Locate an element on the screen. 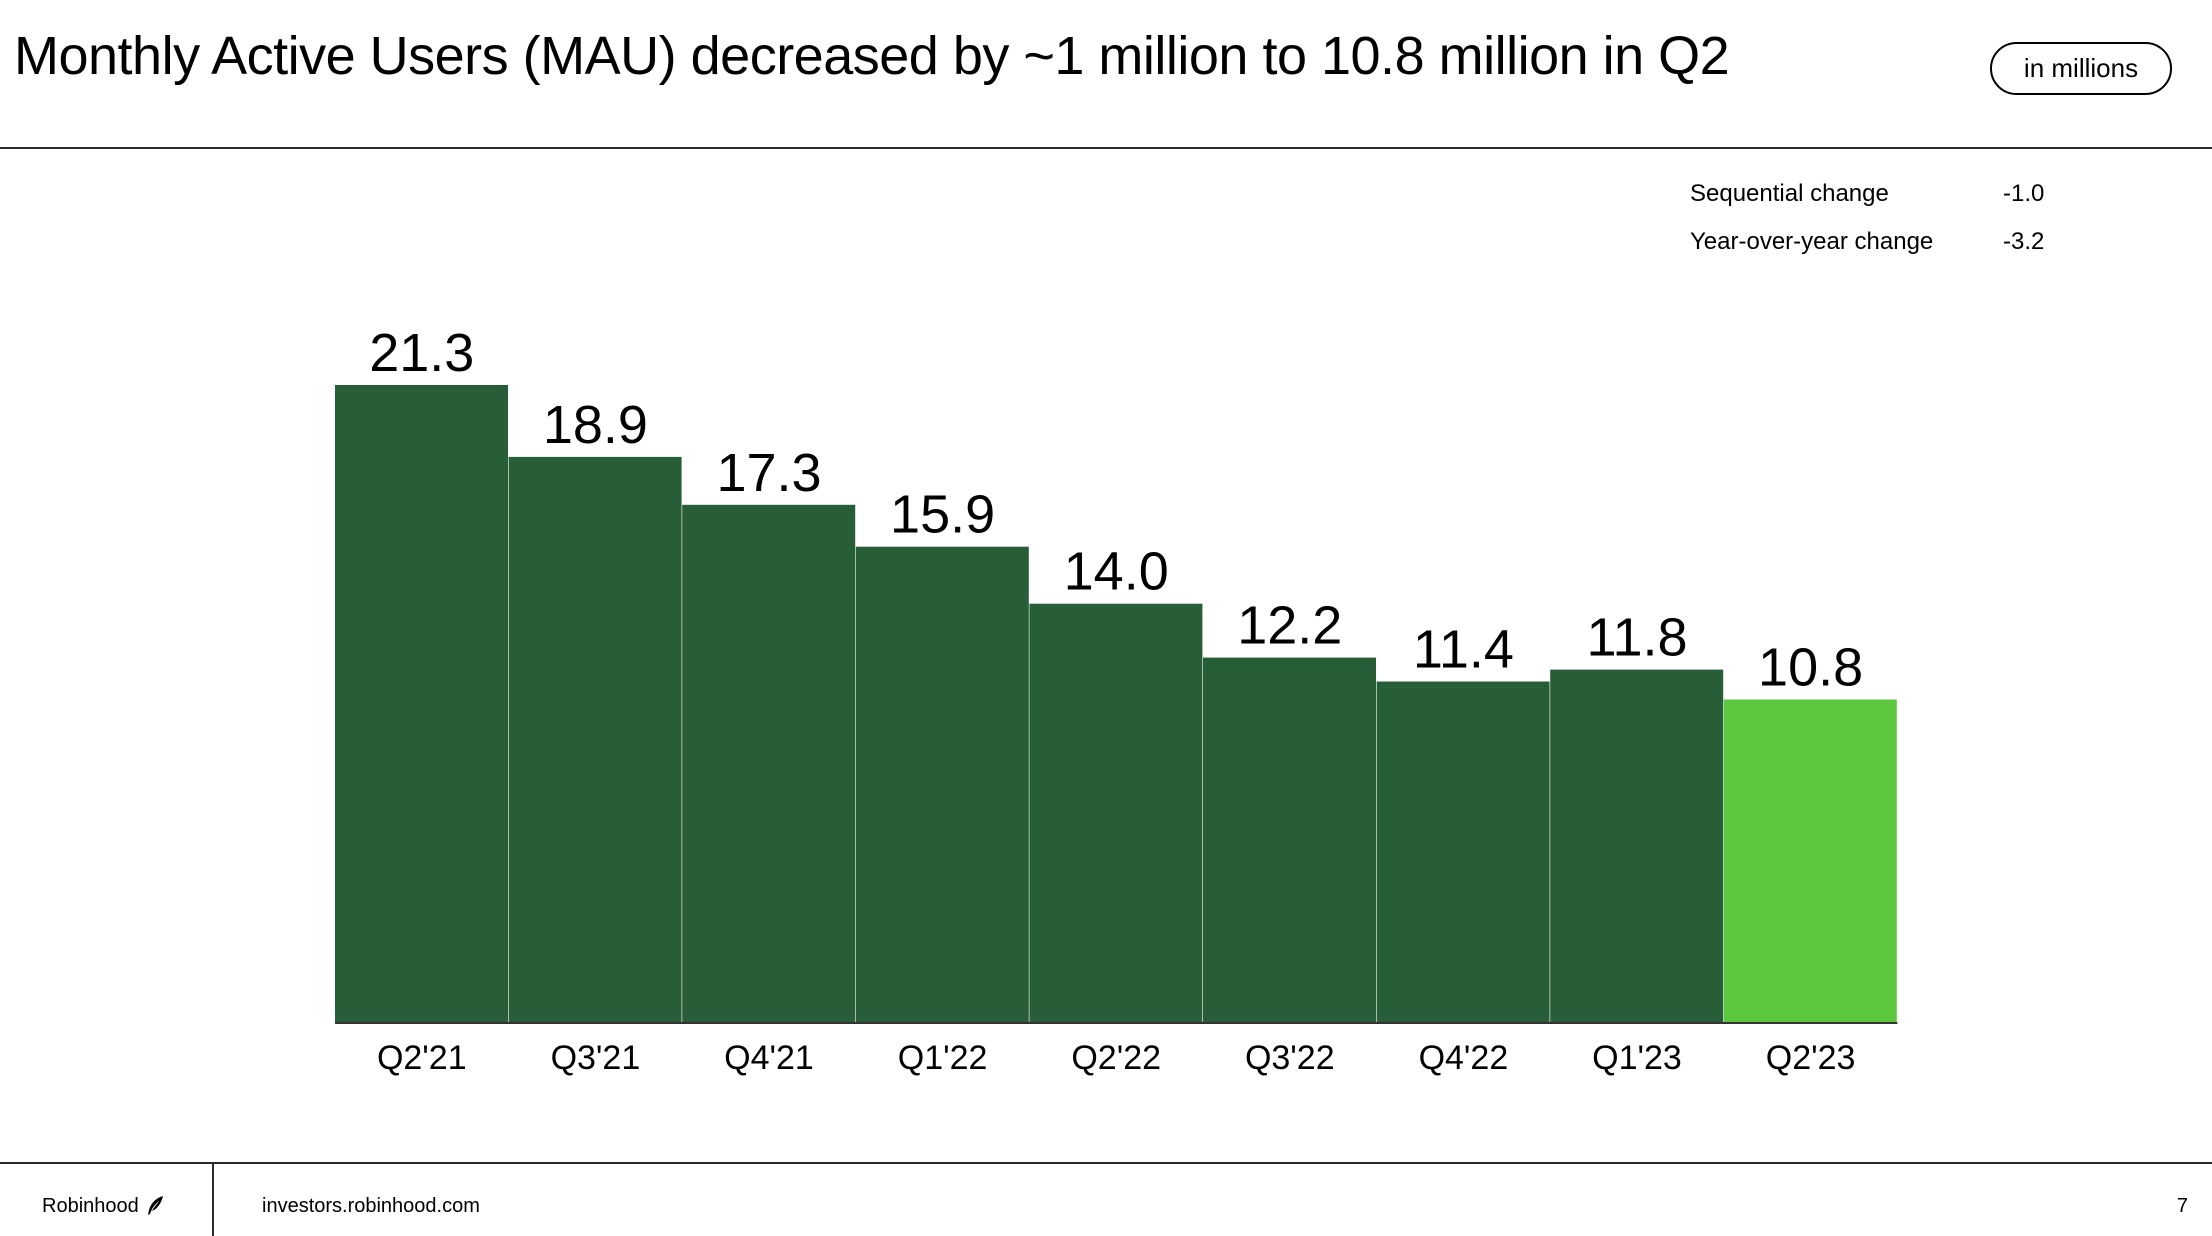  x-tick-label: Q1'23 is located at coordinates (1637, 1058).